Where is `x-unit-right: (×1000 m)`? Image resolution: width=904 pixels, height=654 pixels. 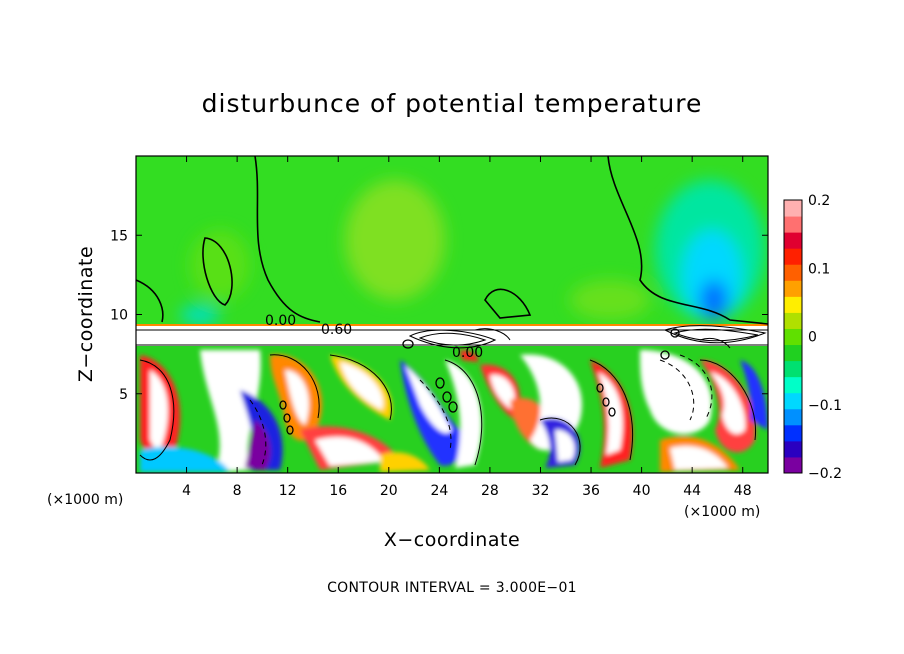
x-unit-right: (×1000 m) is located at coordinates (722, 512).